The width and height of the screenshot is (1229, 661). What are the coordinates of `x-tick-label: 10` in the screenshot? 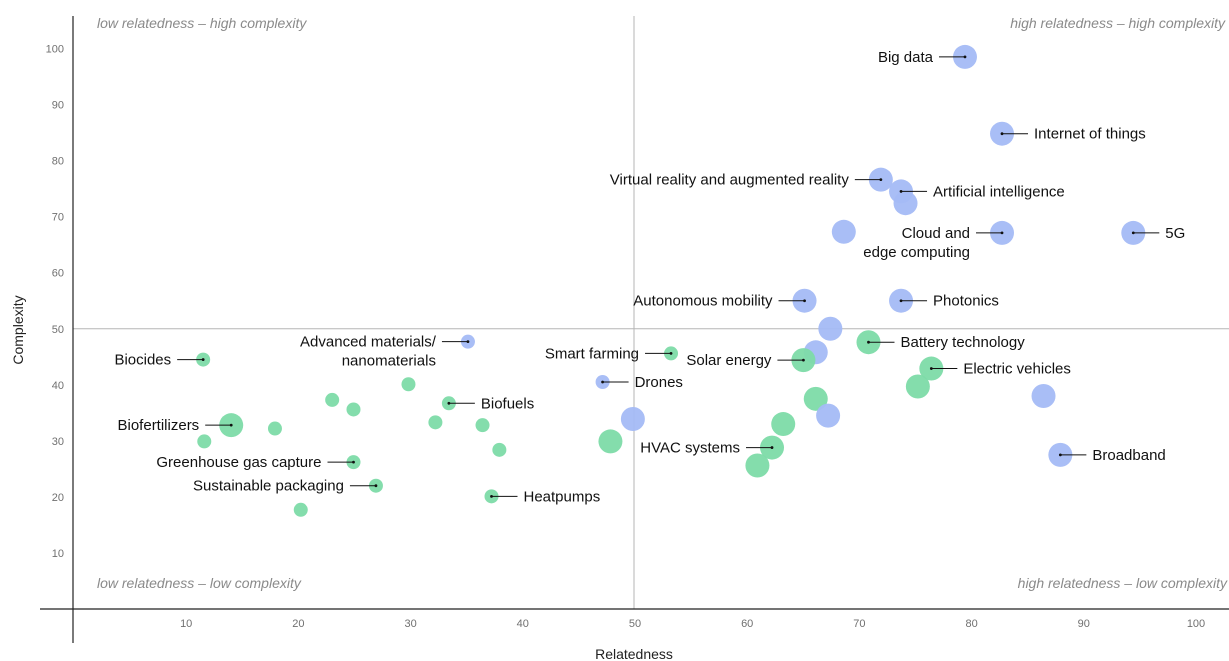 It's located at (186, 624).